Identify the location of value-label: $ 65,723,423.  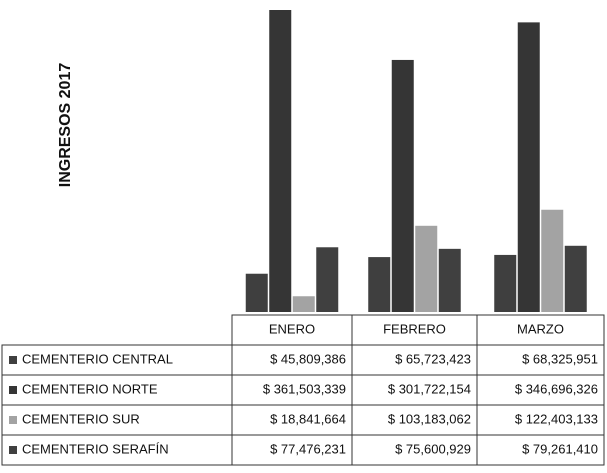
(433, 358).